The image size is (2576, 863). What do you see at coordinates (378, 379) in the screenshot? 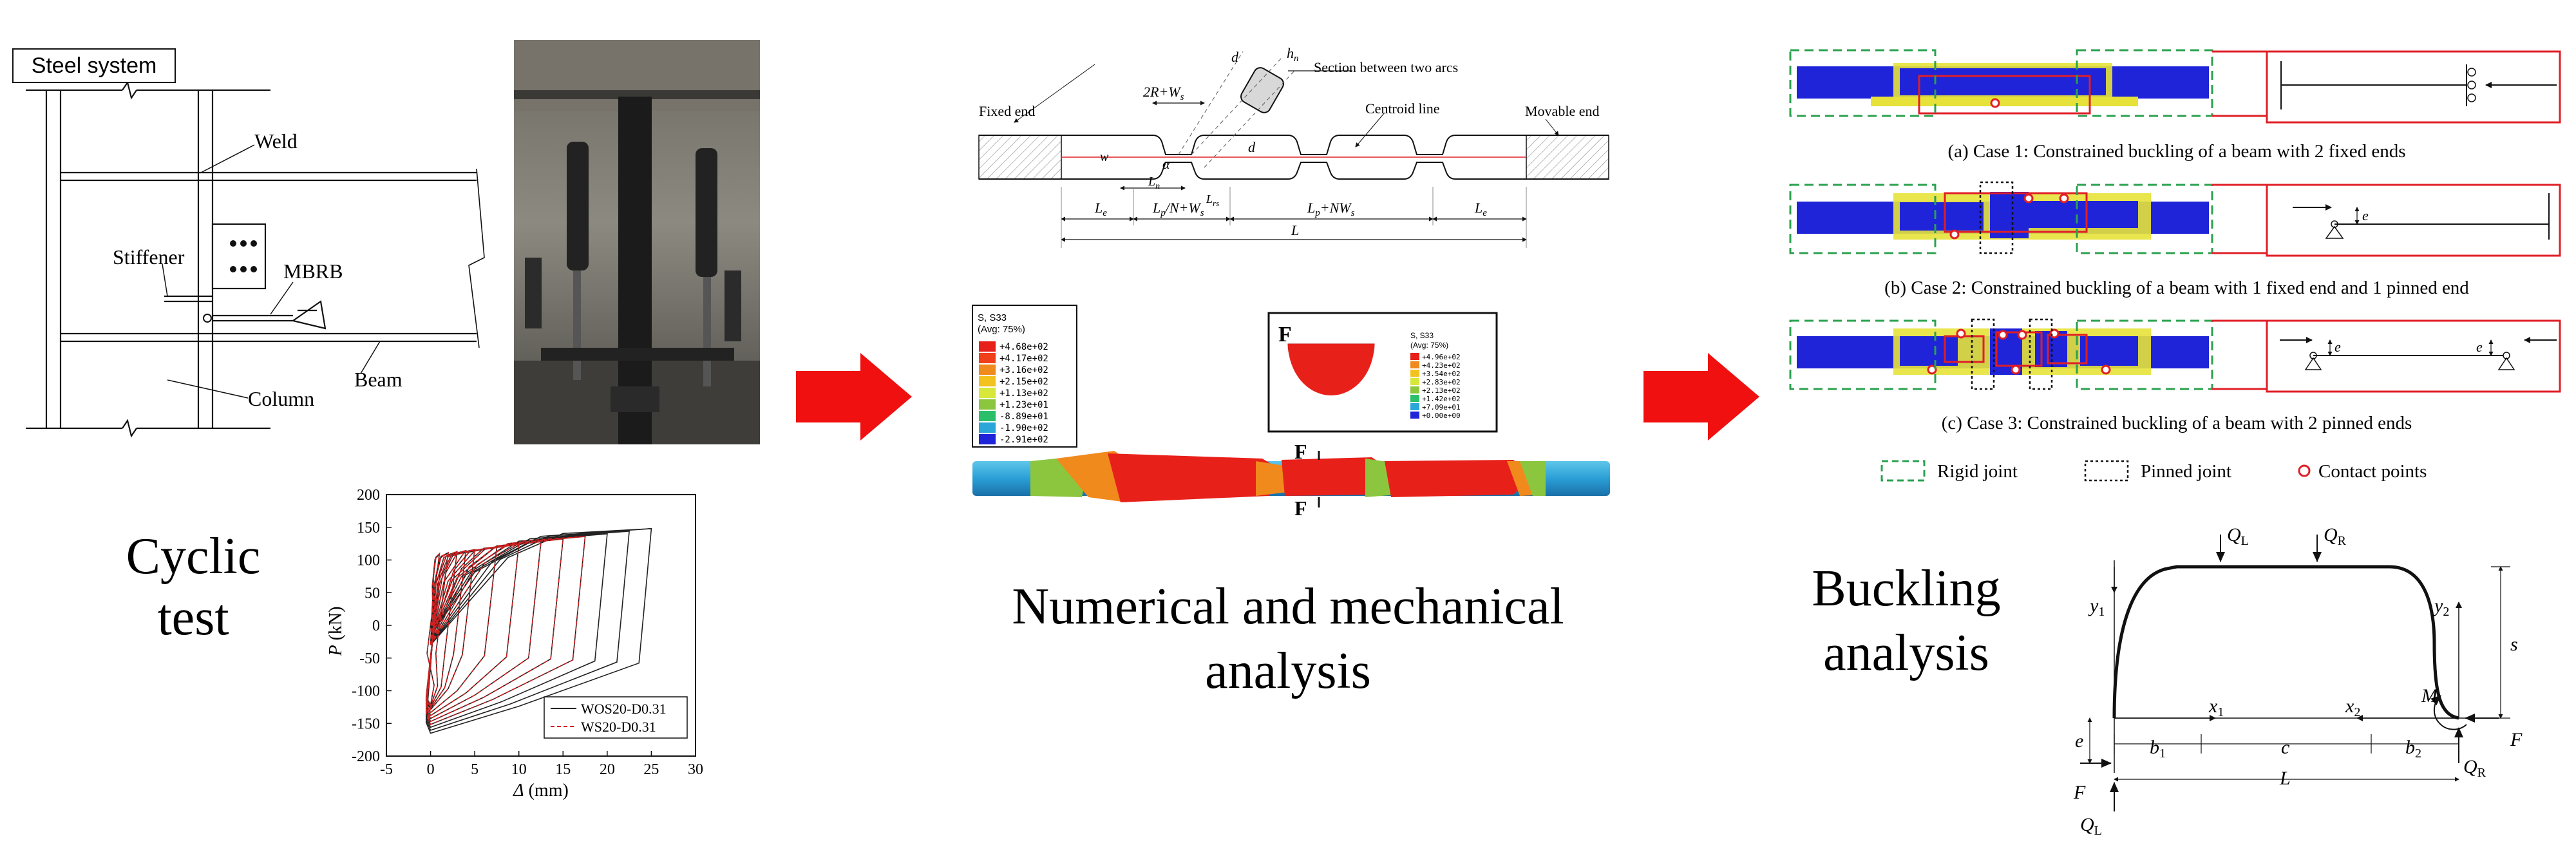
I see `beam-label: Beam` at bounding box center [378, 379].